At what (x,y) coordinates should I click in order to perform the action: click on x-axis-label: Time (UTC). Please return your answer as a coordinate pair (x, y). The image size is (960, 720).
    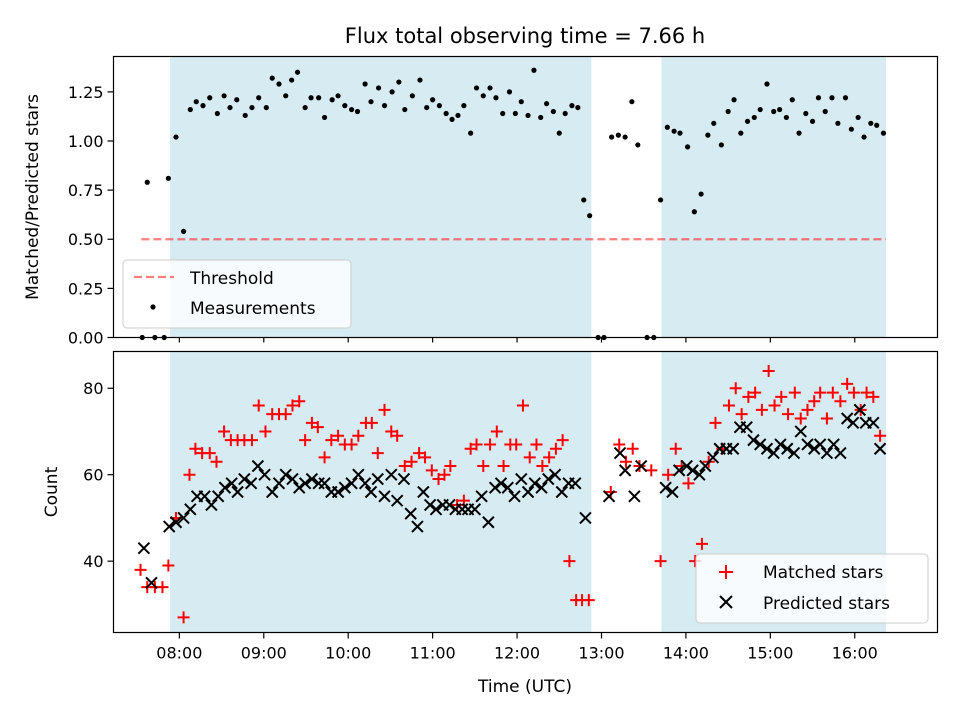
    Looking at the image, I should click on (524, 687).